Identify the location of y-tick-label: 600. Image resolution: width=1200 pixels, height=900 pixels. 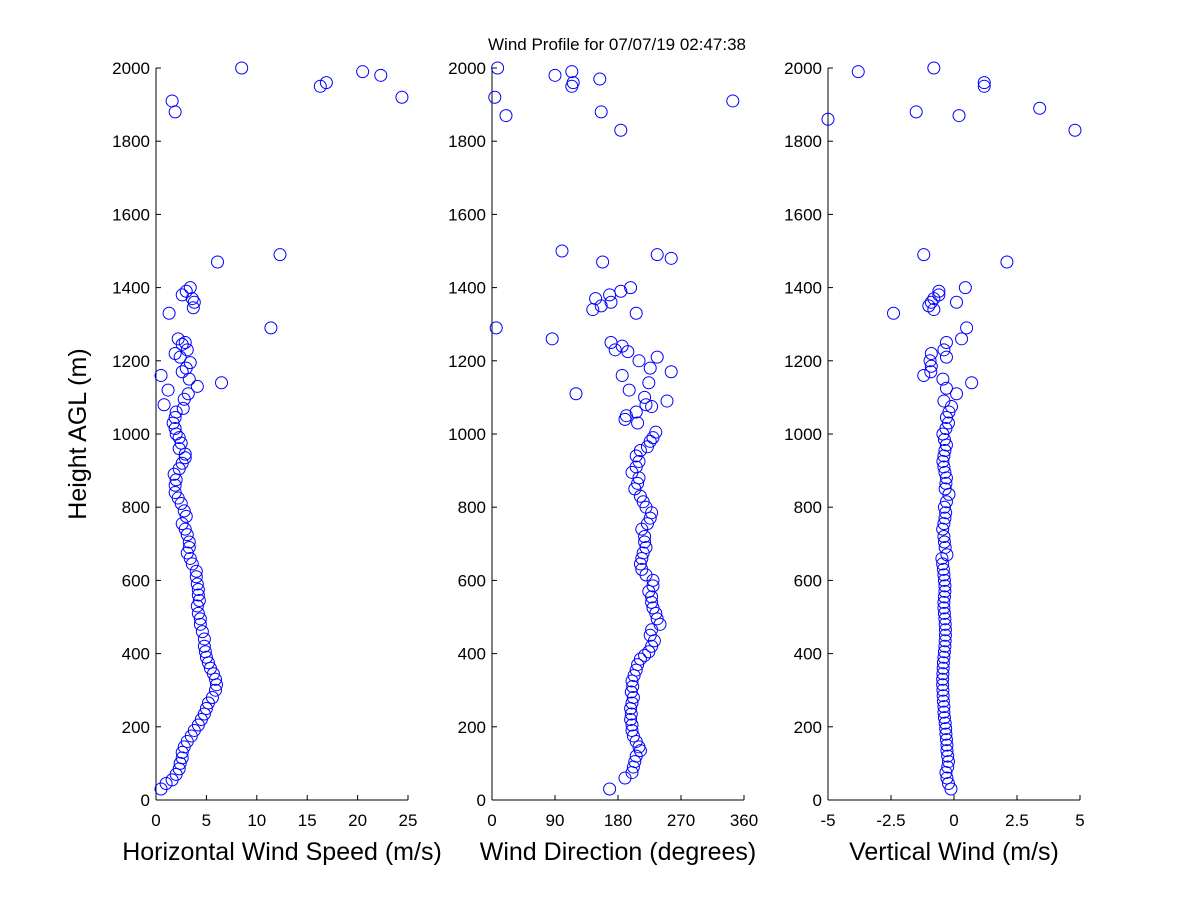
(472, 580).